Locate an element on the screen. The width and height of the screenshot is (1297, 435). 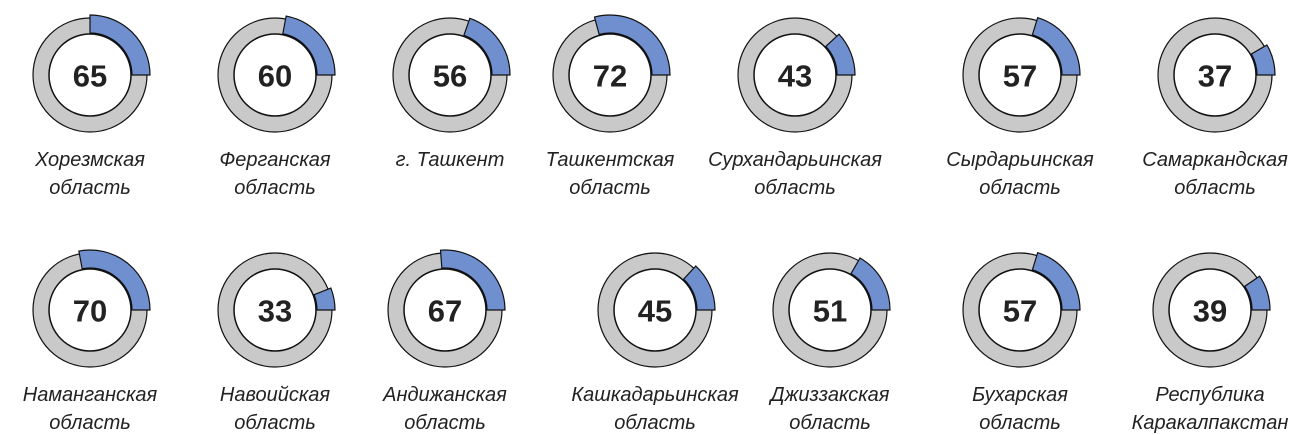
region-label: Сурхандарьинская is located at coordinates (795, 160).